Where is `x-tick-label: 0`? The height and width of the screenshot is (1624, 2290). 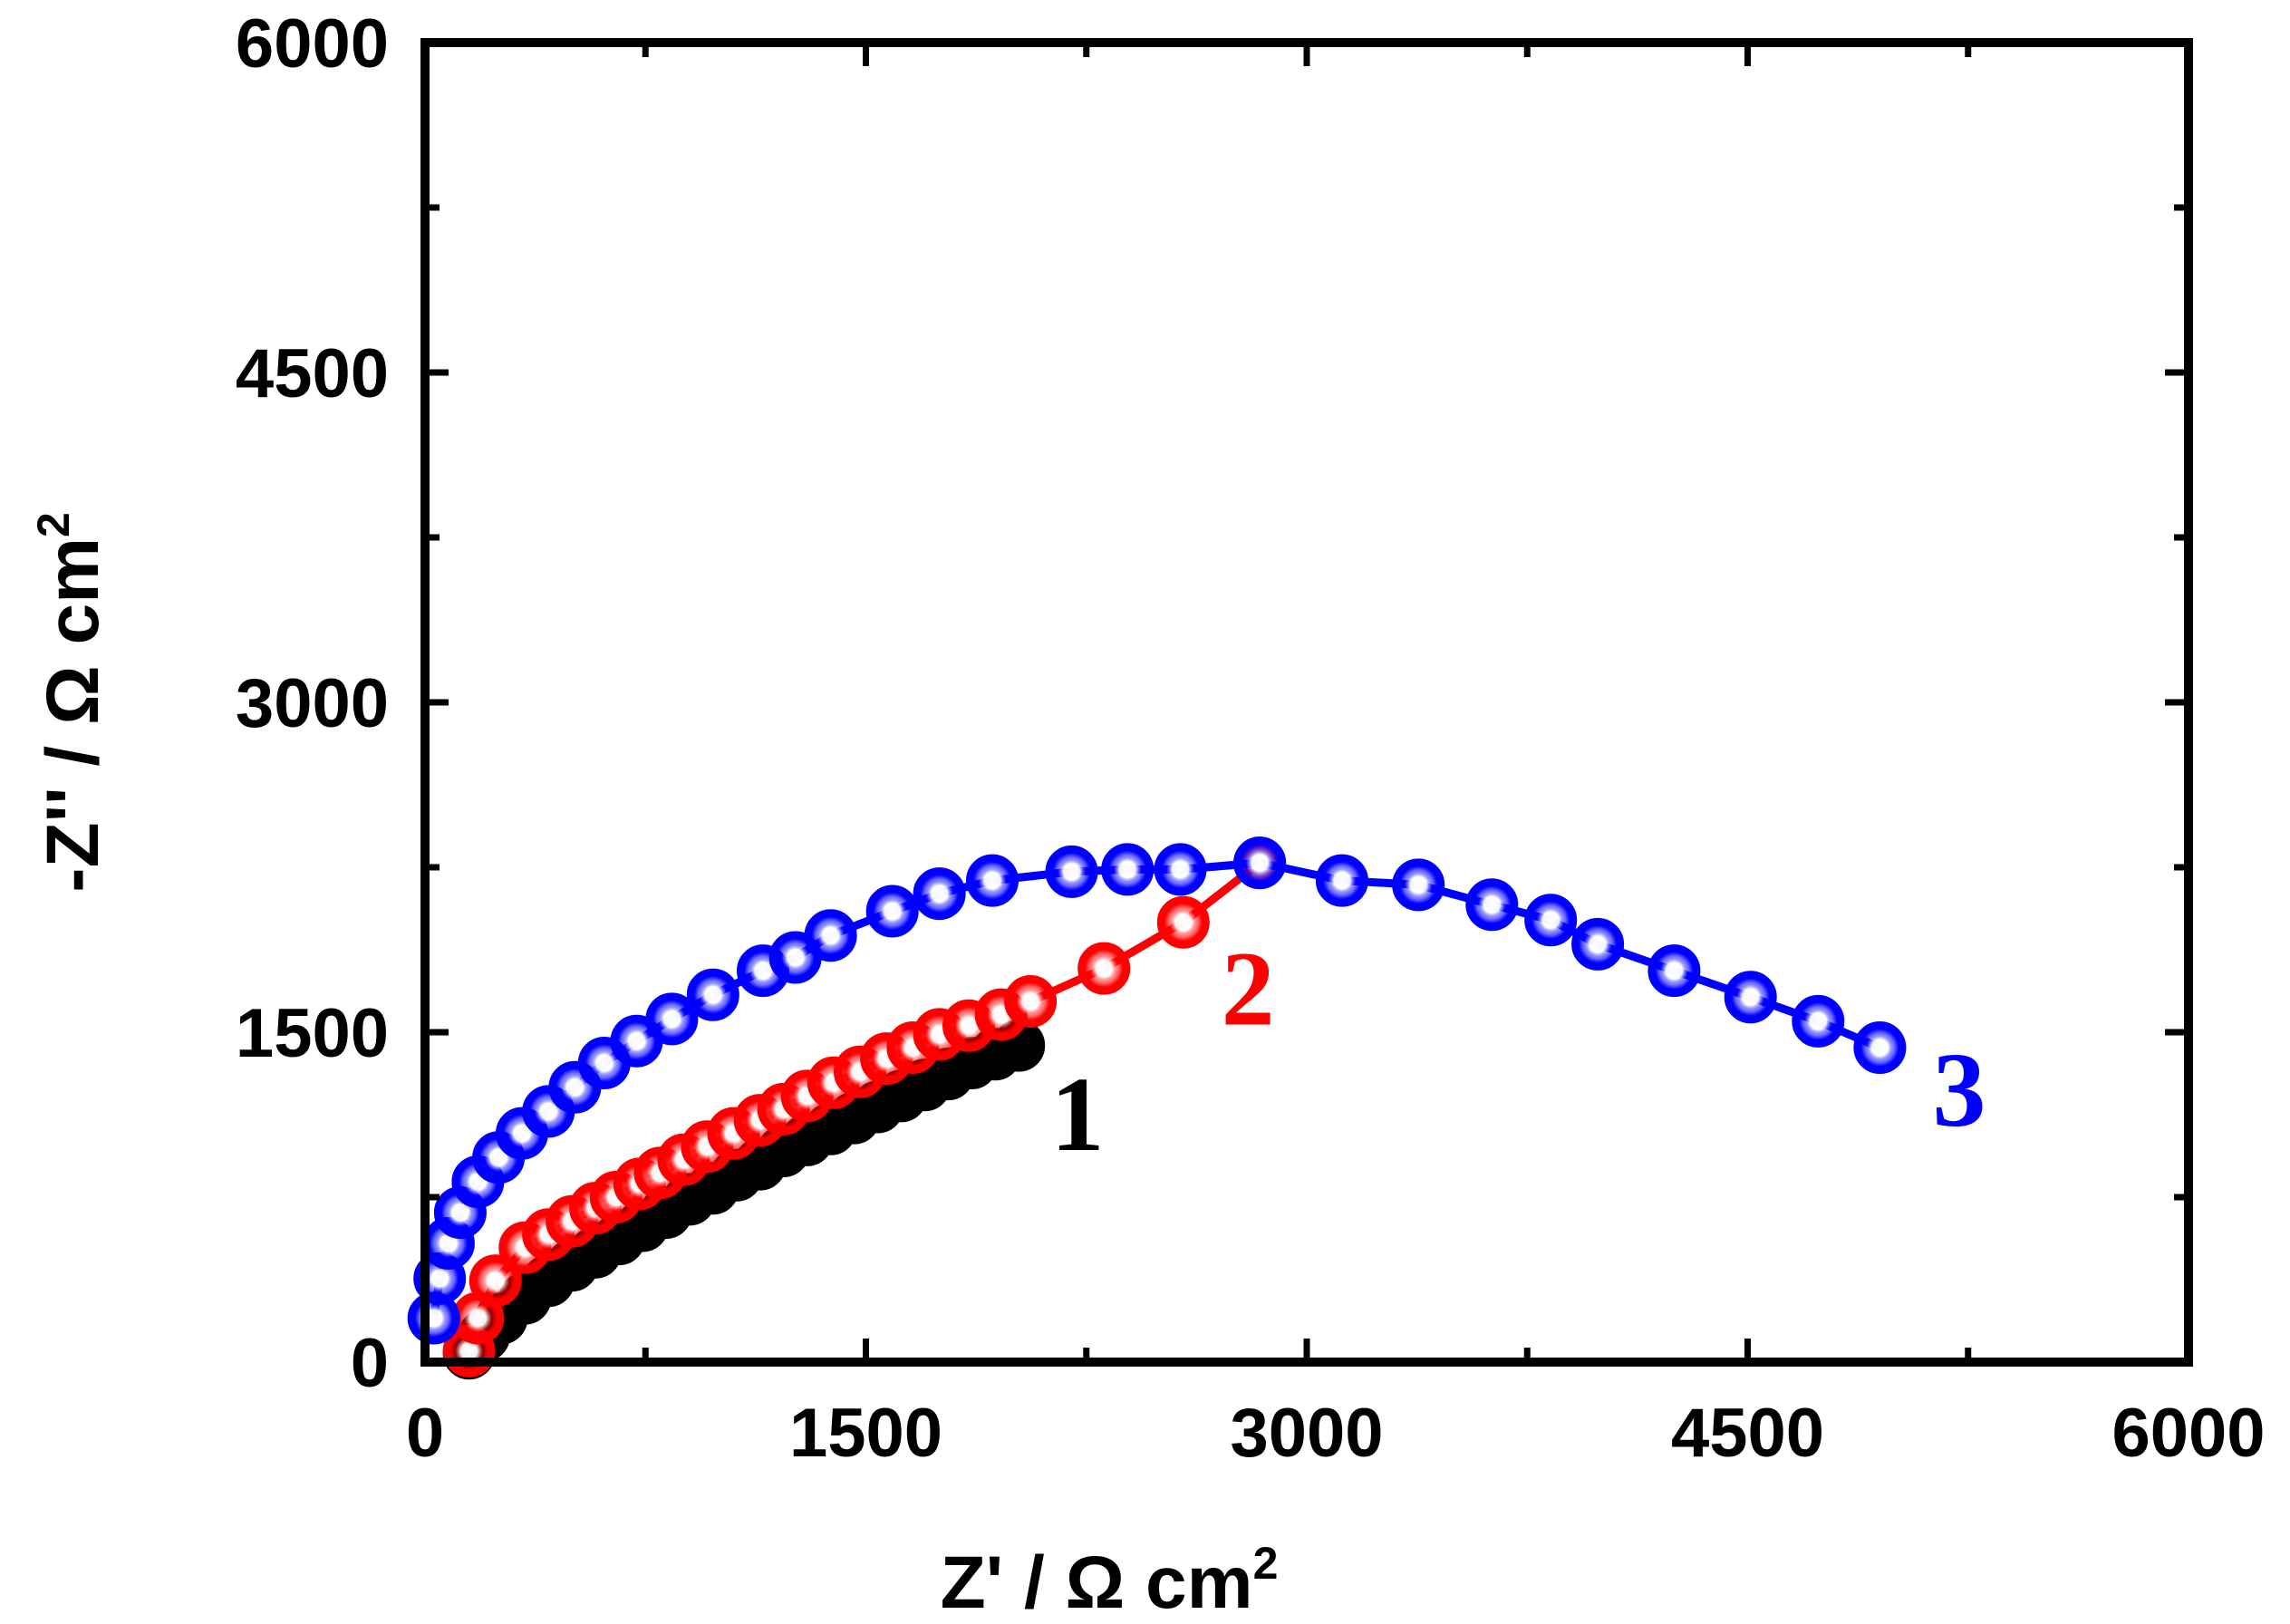 x-tick-label: 0 is located at coordinates (425, 1433).